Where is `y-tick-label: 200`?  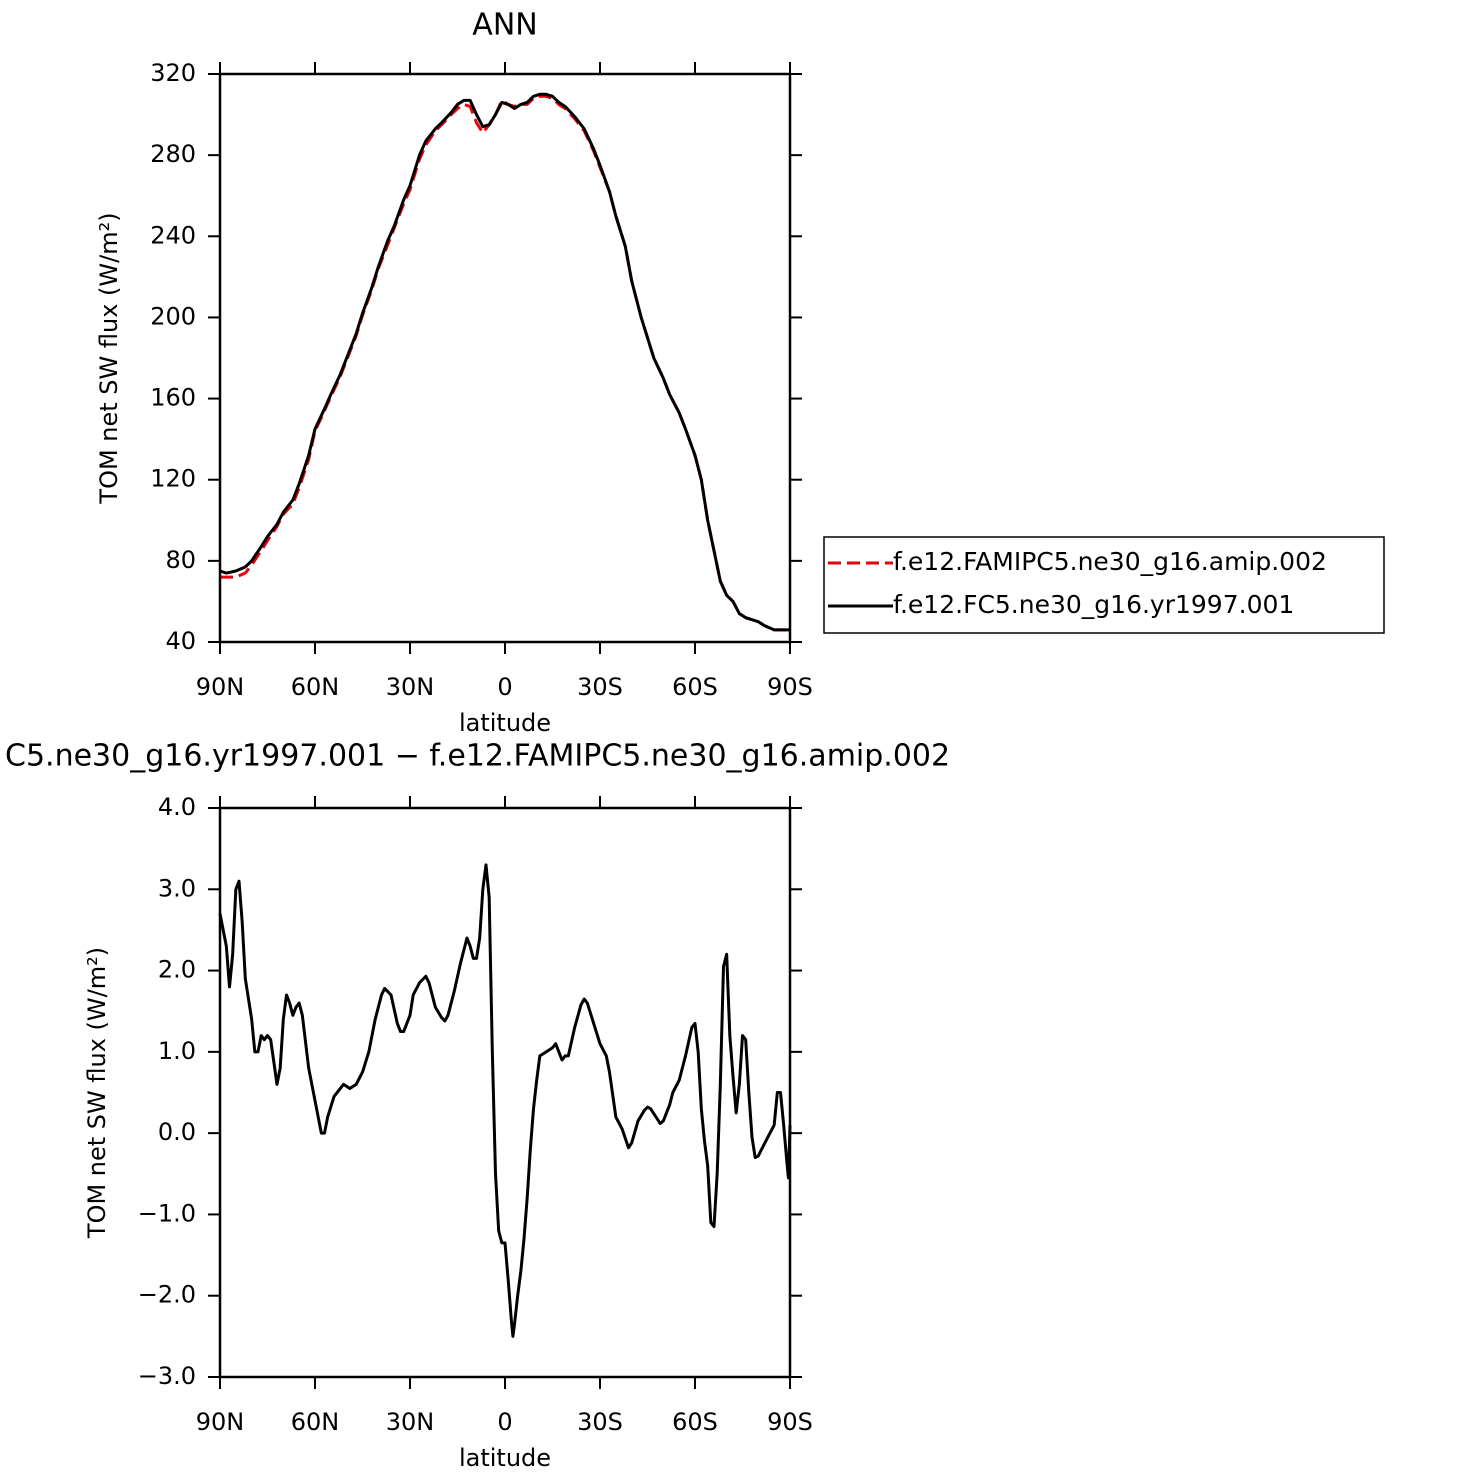
y-tick-label: 200 is located at coordinates (173, 316).